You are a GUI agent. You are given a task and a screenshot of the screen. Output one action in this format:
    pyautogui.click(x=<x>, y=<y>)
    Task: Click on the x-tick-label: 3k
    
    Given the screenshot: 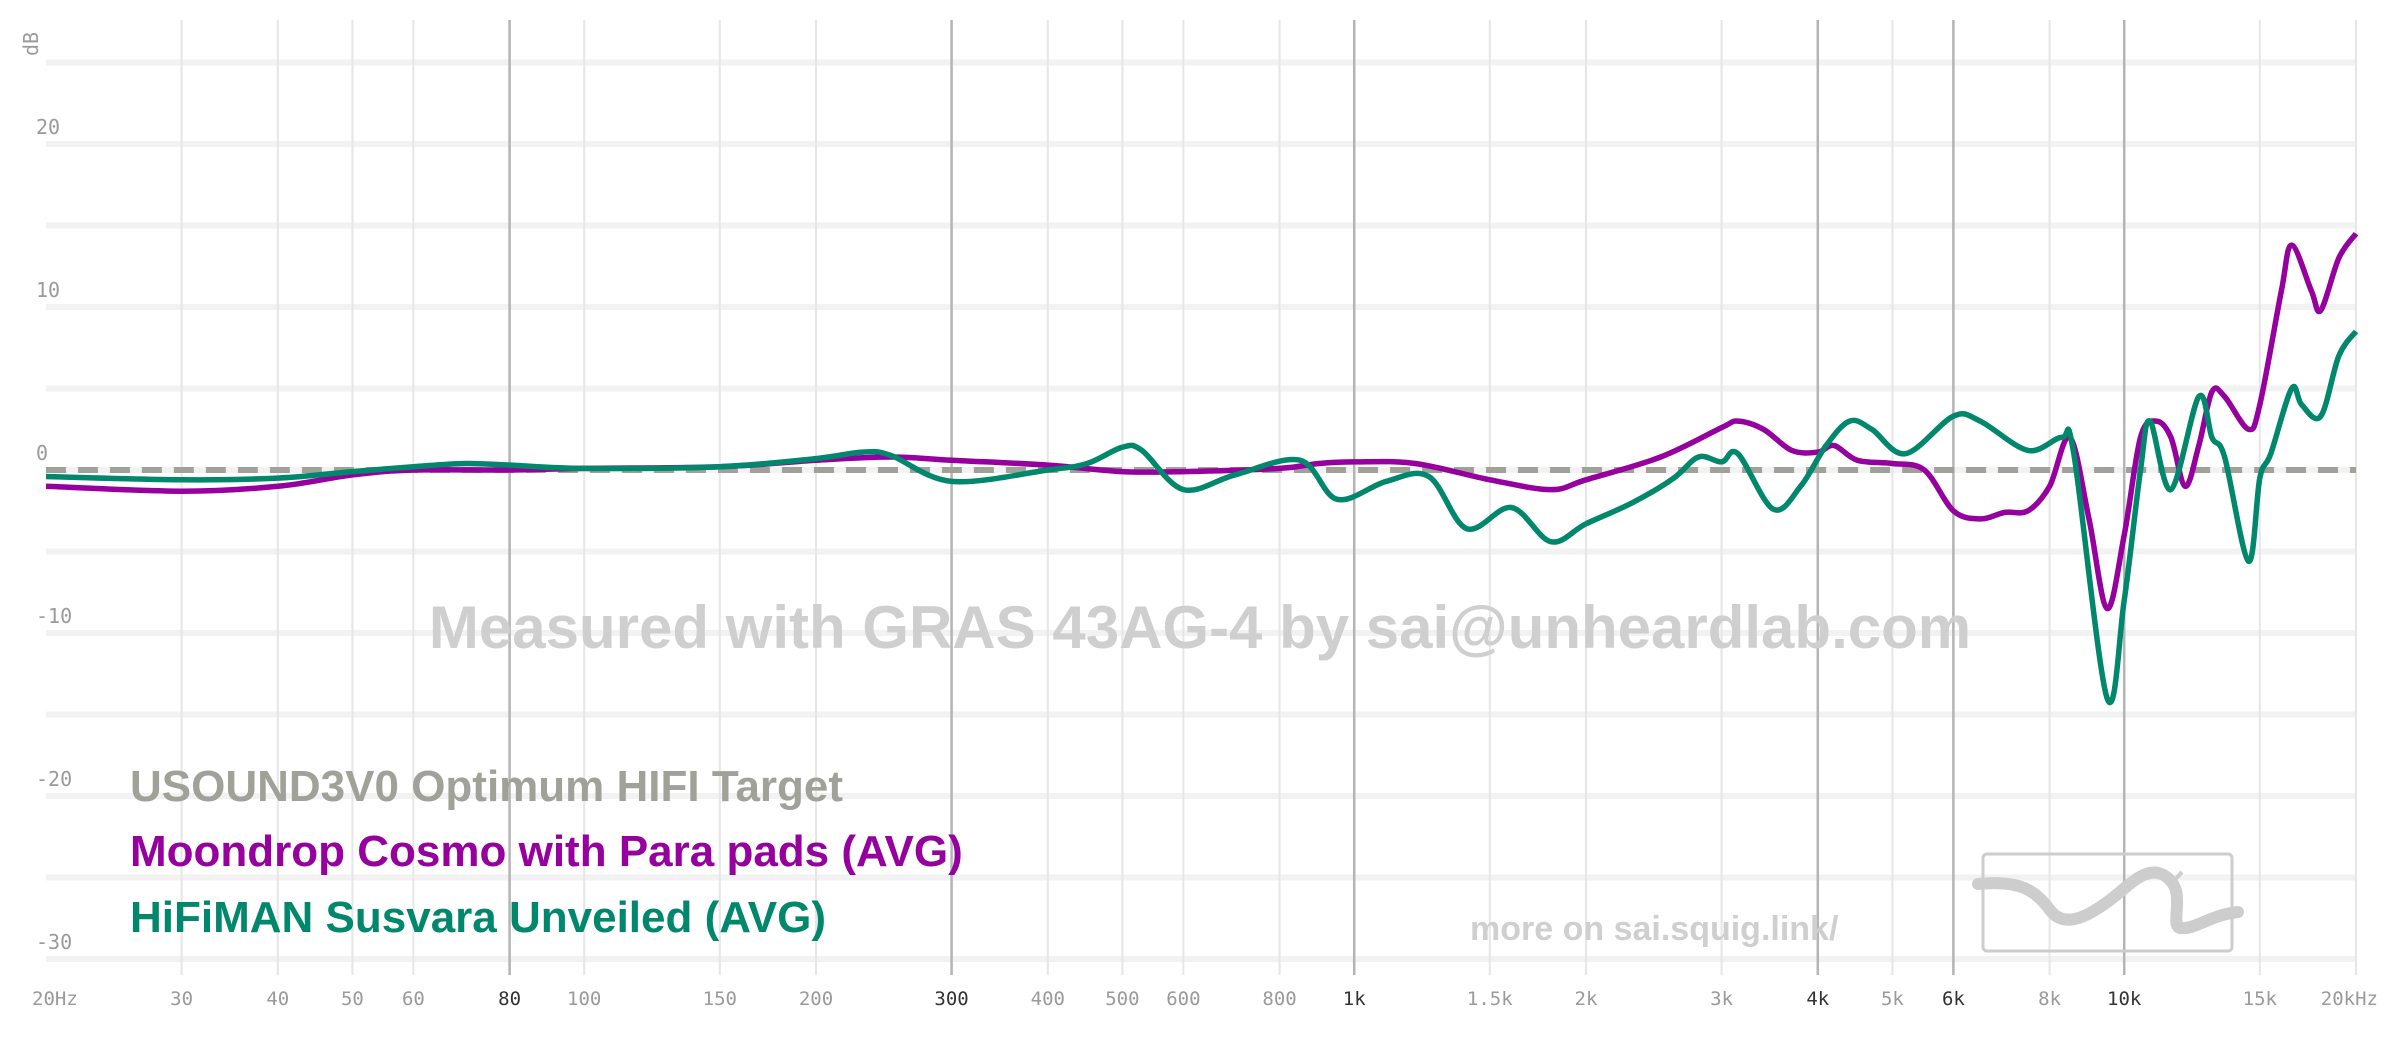 What is the action you would take?
    pyautogui.click(x=1721, y=999)
    